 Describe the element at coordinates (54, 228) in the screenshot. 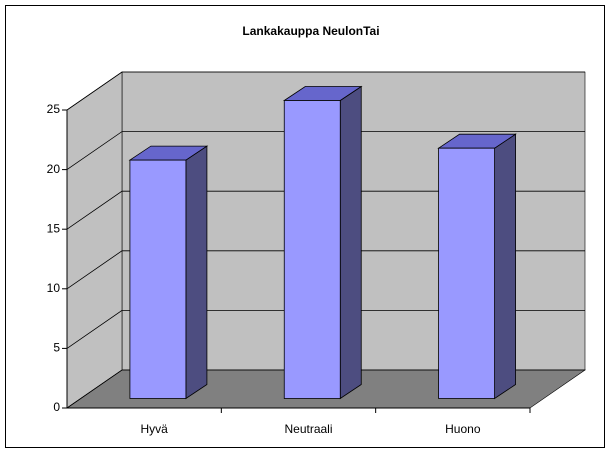

I see `y-tick-label: 15` at that location.